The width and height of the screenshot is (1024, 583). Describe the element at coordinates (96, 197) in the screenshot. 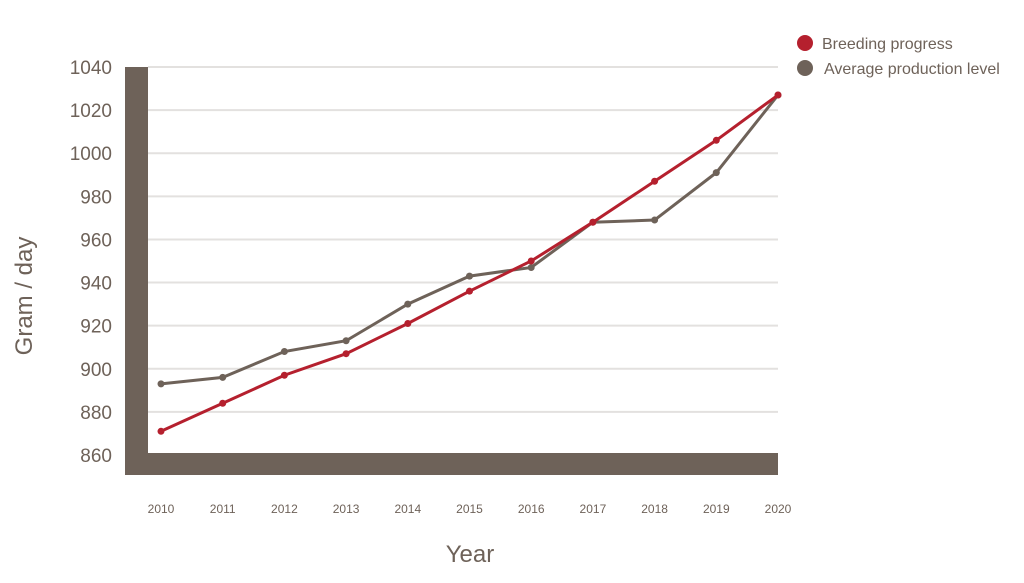

I see `y-tick-label: 980` at that location.